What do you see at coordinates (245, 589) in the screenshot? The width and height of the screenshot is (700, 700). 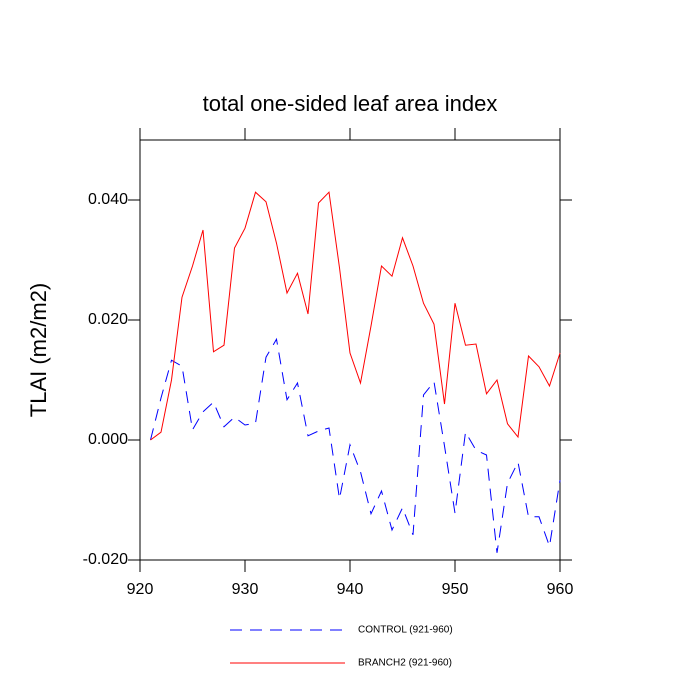 I see `x-tick-label: 930` at bounding box center [245, 589].